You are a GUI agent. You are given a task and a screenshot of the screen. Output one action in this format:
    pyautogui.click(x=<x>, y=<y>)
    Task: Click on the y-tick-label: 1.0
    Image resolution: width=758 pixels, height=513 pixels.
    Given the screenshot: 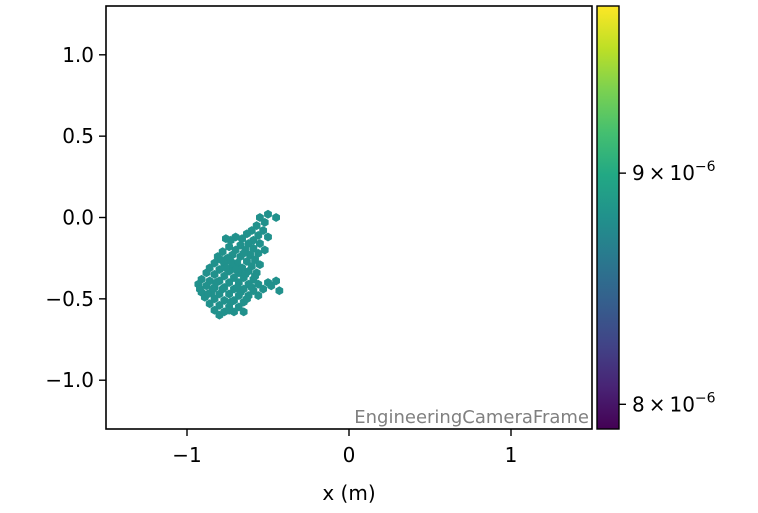 What is the action you would take?
    pyautogui.click(x=78, y=55)
    